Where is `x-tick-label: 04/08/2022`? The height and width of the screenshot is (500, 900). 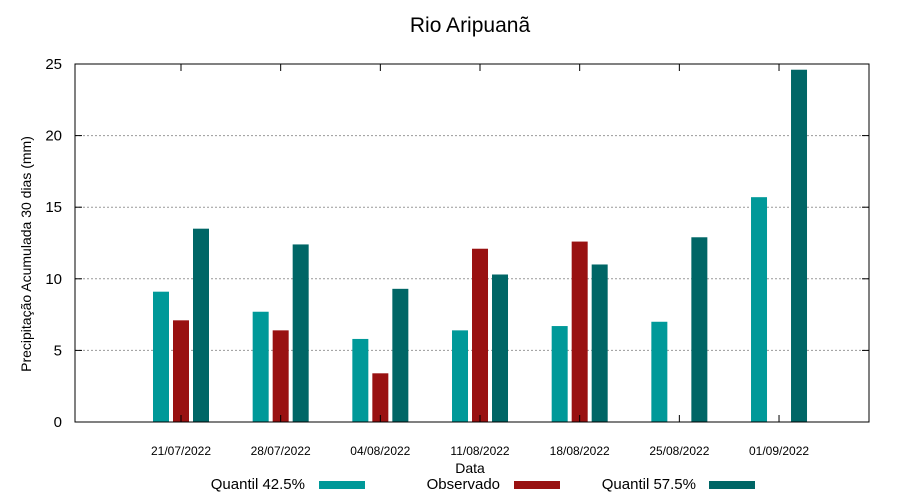 x-tick-label: 04/08/2022 is located at coordinates (380, 451).